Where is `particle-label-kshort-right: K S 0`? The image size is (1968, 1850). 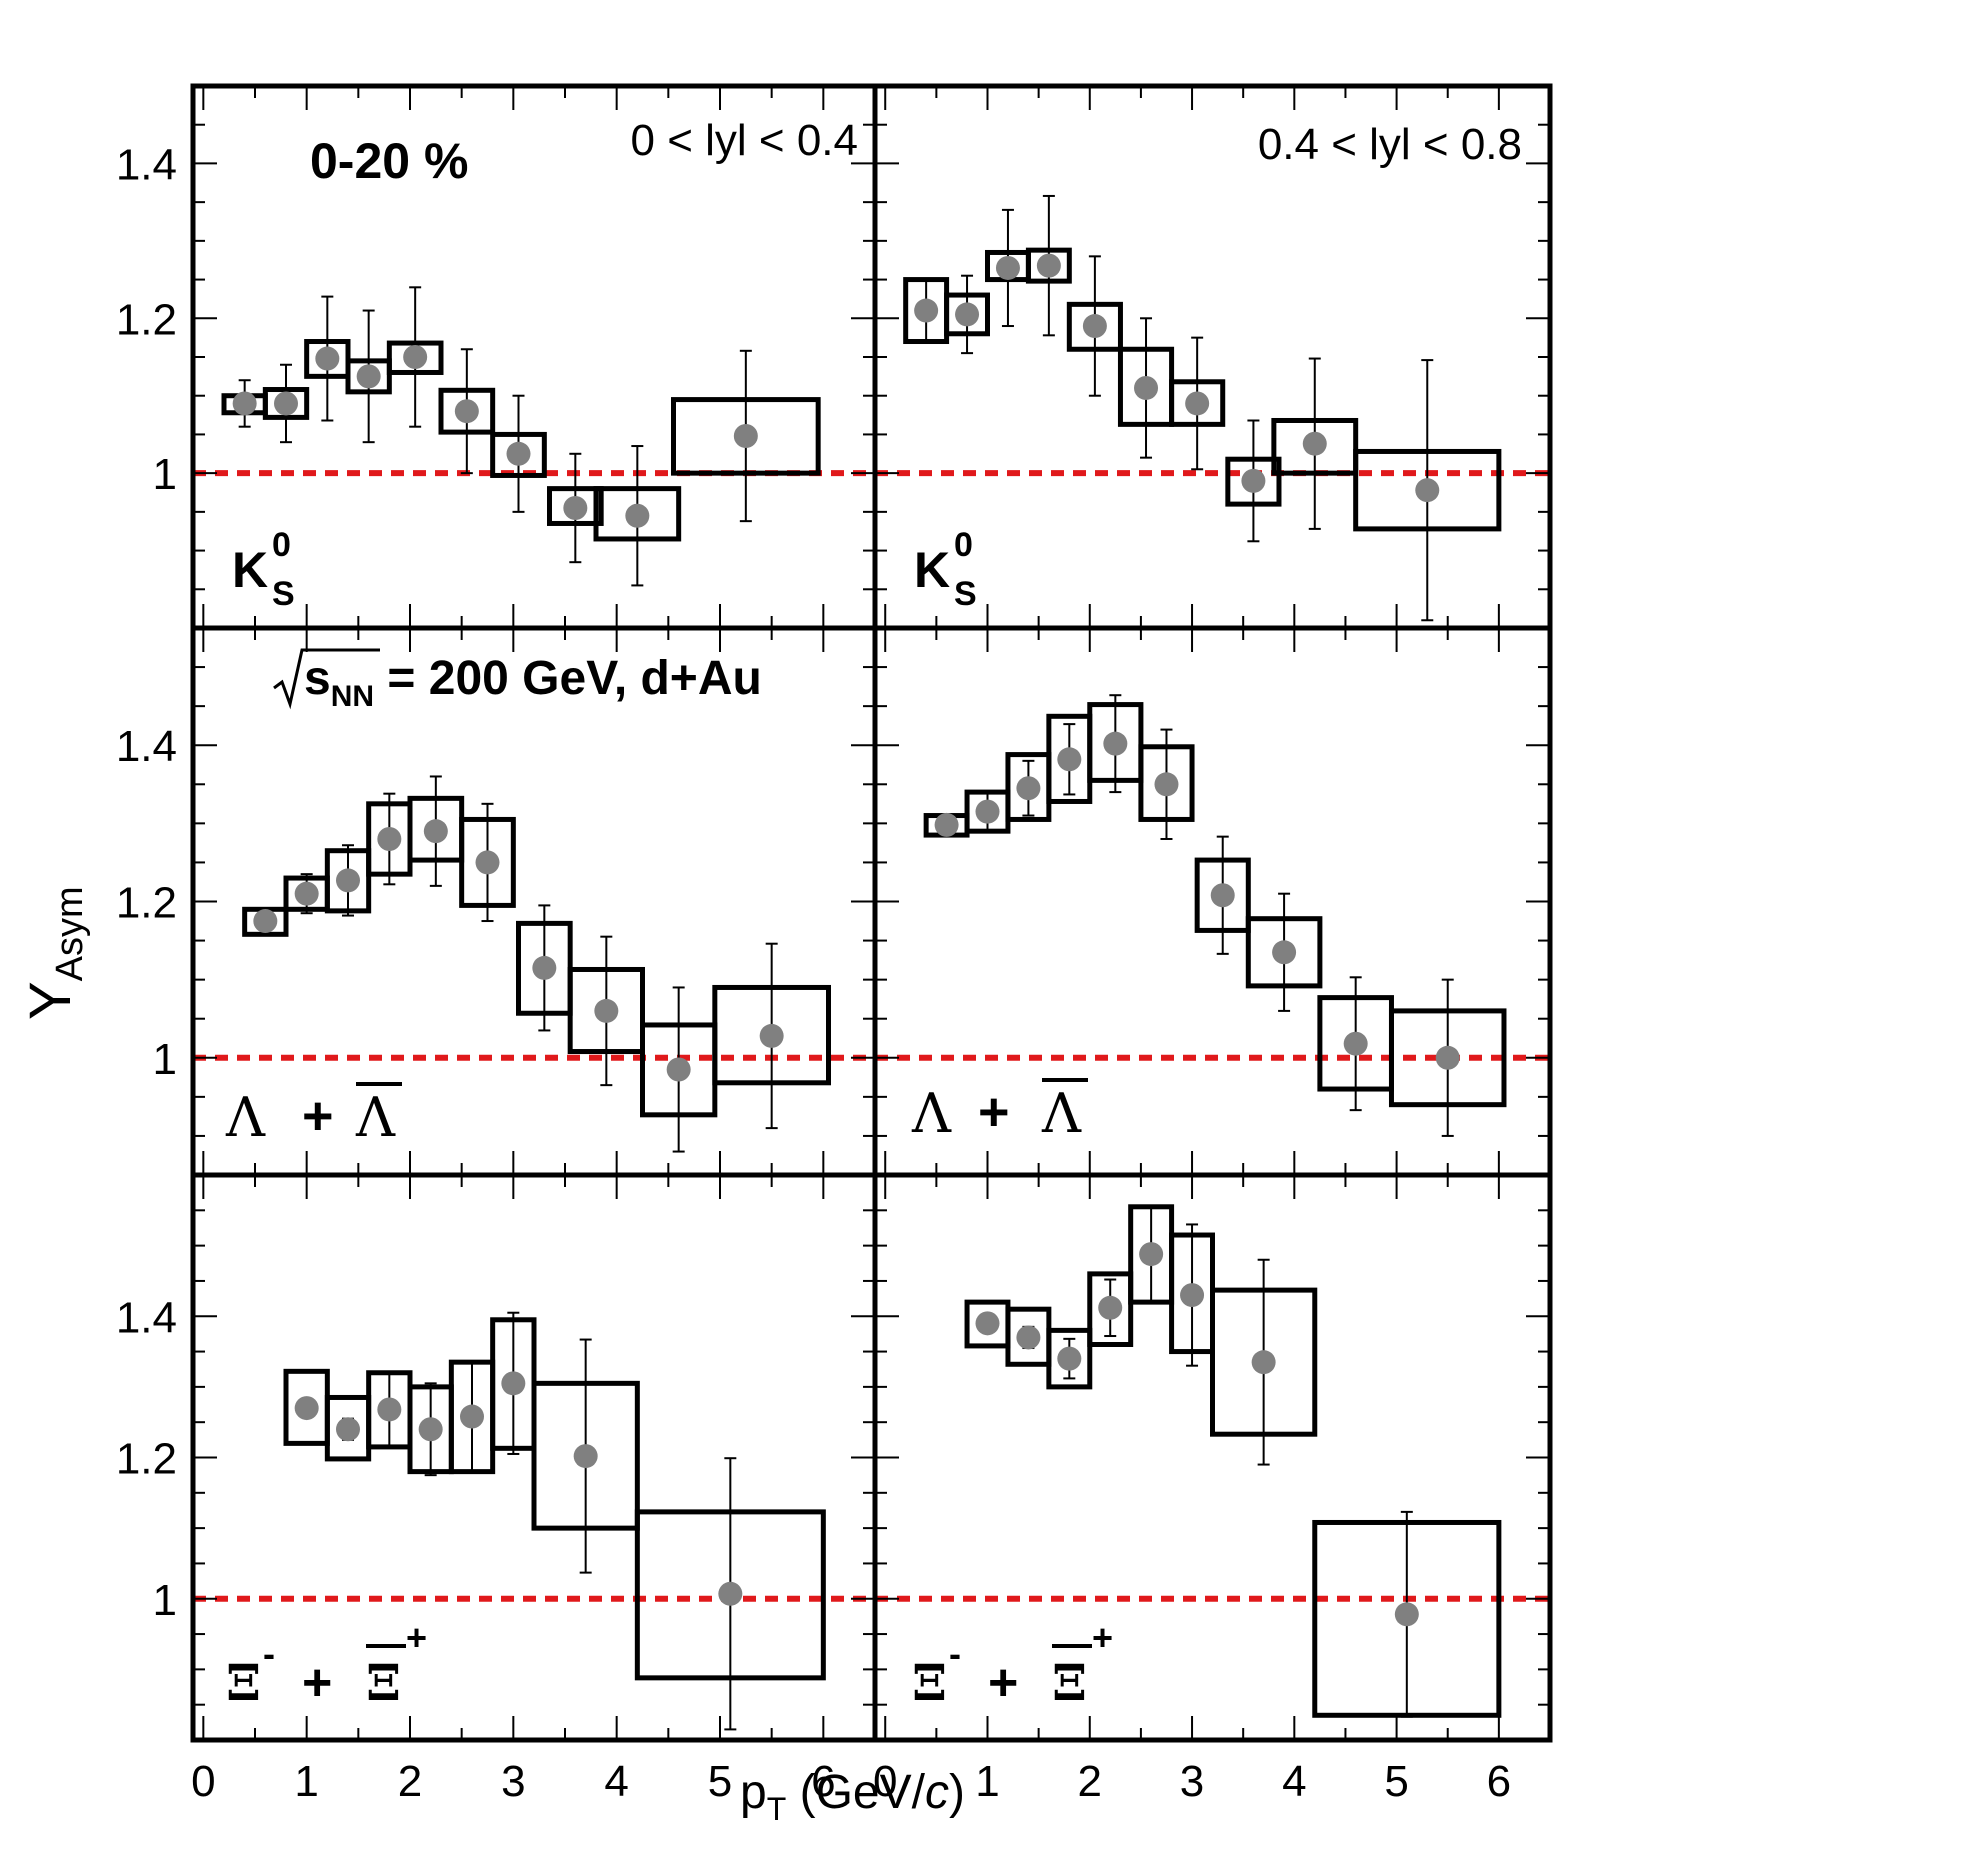 particle-label-kshort-right: K S 0 is located at coordinates (945, 569).